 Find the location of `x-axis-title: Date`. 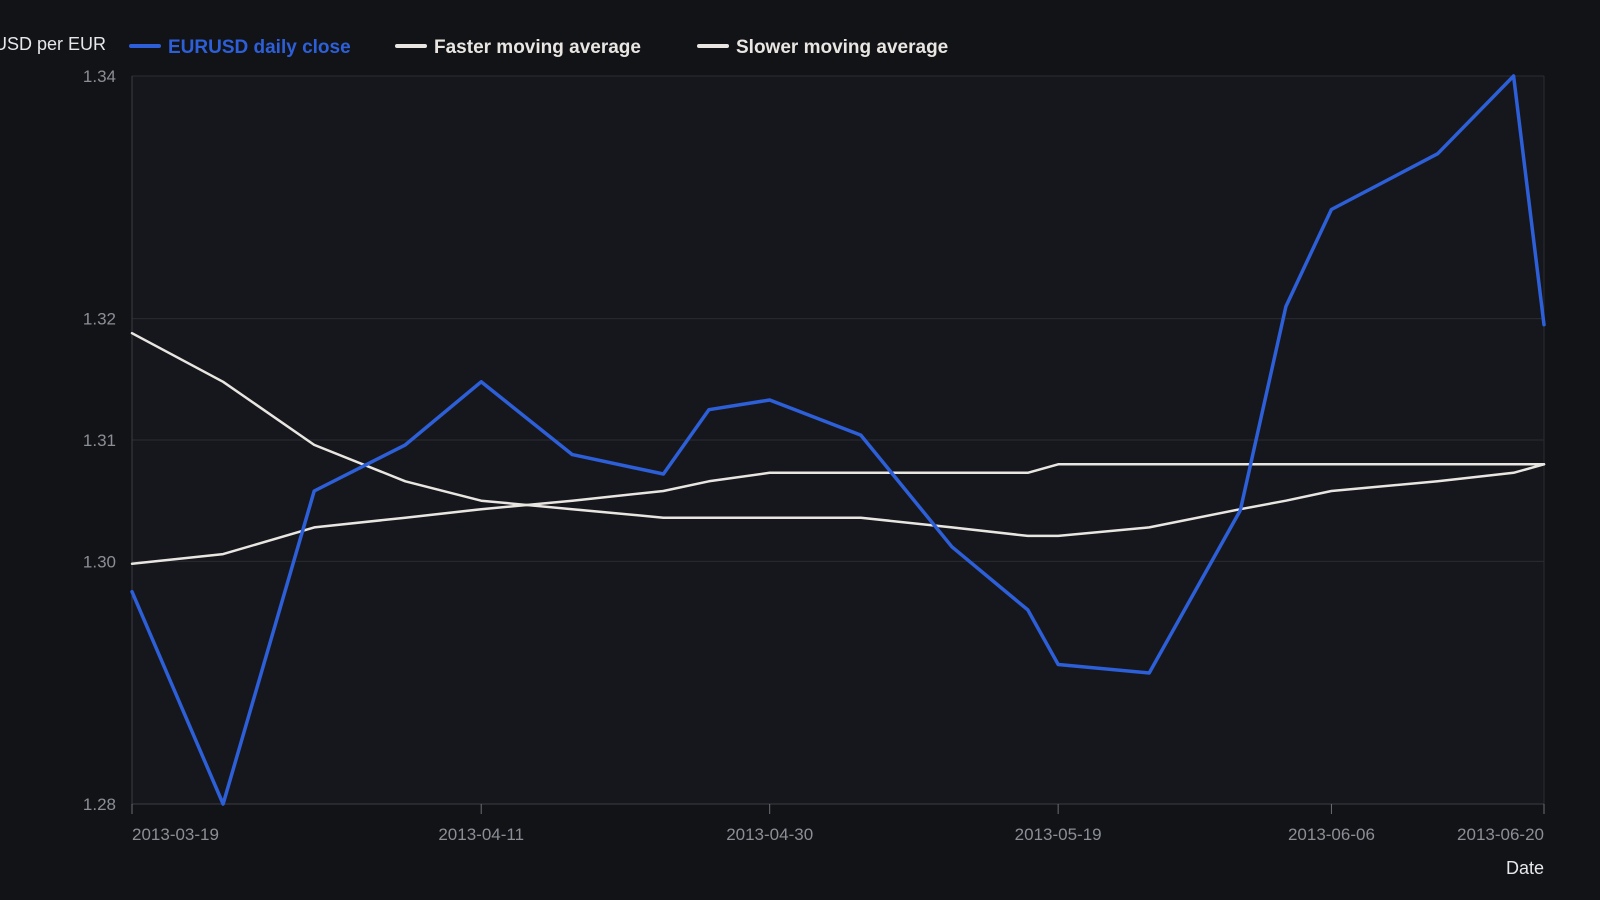

x-axis-title: Date is located at coordinates (1525, 868).